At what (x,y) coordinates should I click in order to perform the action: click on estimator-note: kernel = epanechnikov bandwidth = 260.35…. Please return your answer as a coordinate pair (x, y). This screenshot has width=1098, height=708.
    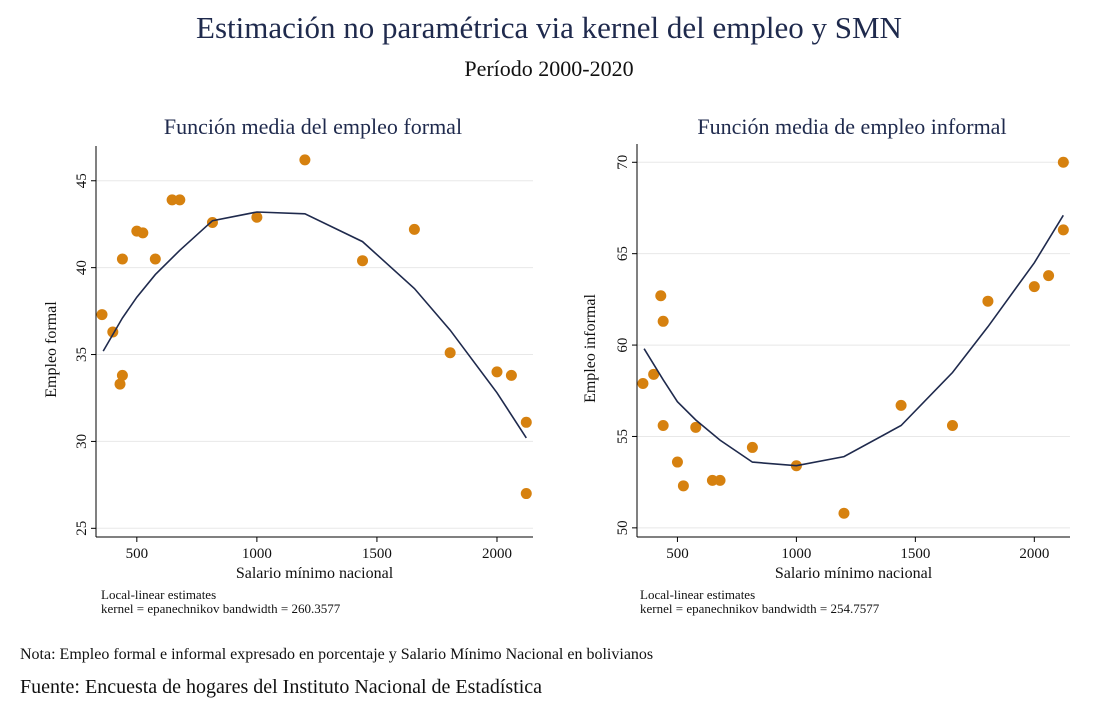
    Looking at the image, I should click on (221, 608).